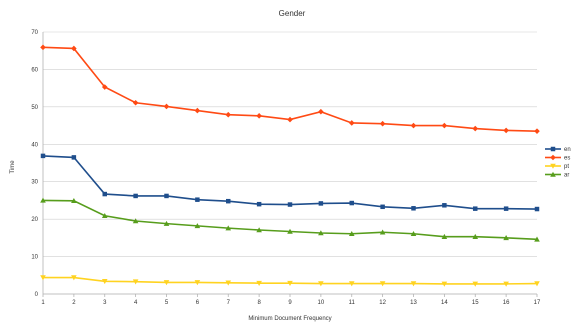 This screenshot has height=325, width=579. What do you see at coordinates (259, 303) in the screenshot?
I see `x-tick-label: 8` at bounding box center [259, 303].